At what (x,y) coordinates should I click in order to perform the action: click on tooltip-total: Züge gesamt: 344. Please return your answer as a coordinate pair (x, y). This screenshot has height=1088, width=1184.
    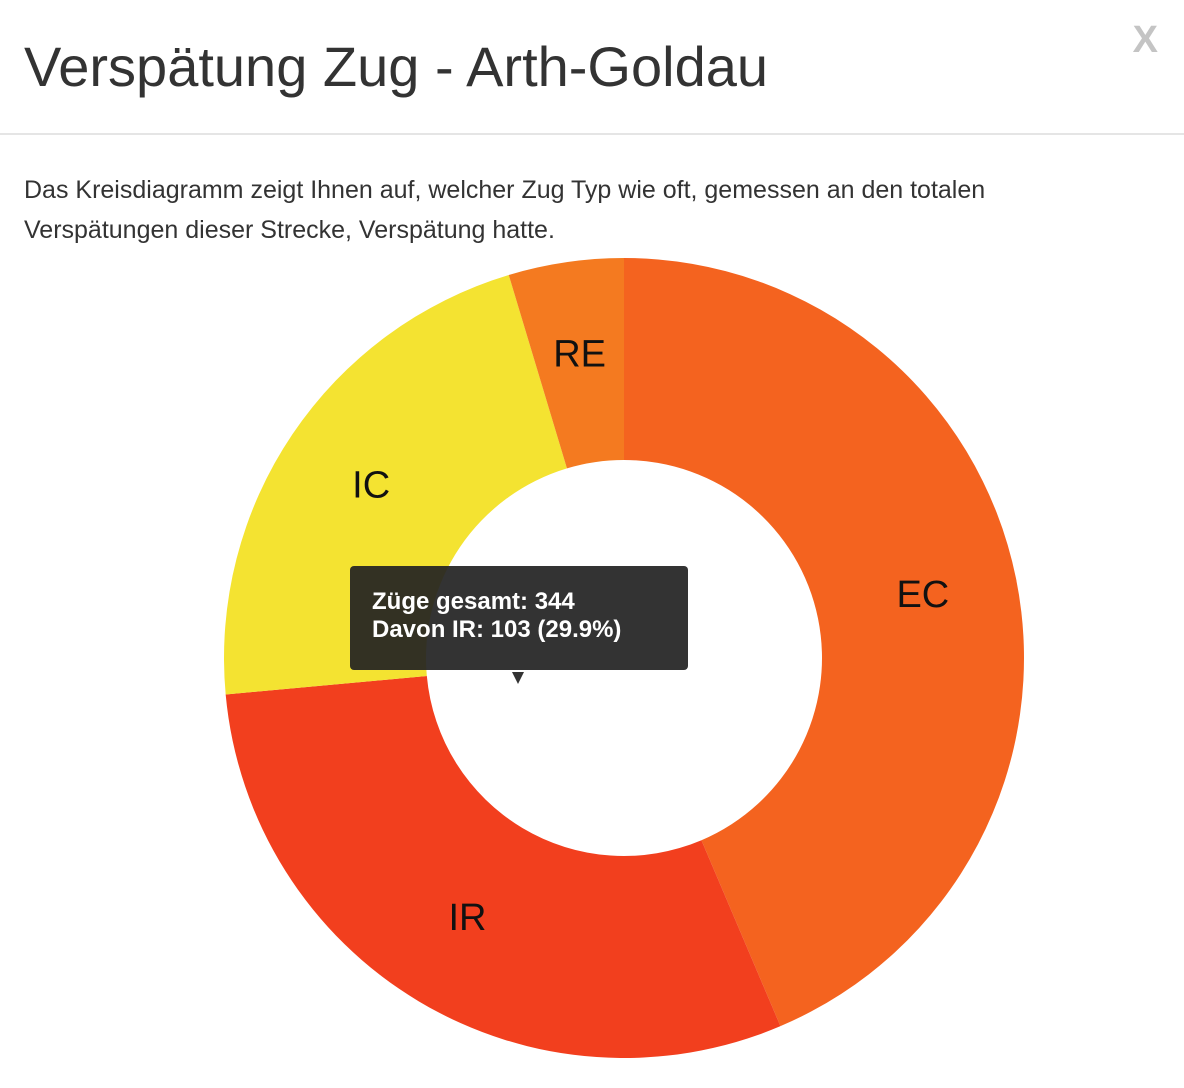
    Looking at the image, I should click on (473, 601).